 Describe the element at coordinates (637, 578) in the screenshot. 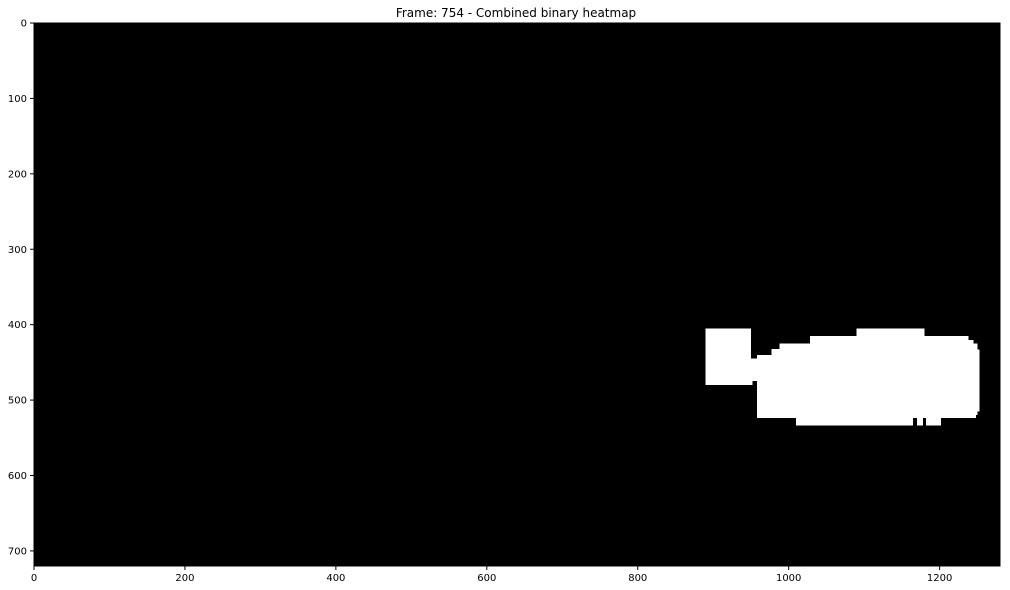

I see `x-tick-label: 800` at that location.